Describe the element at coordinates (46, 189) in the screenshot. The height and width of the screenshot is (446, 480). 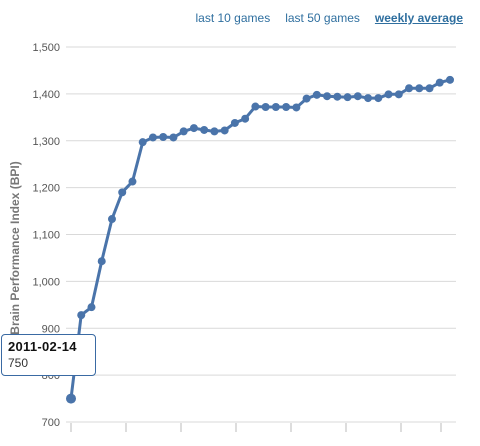
I see `y-tick-label: 1,200` at that location.